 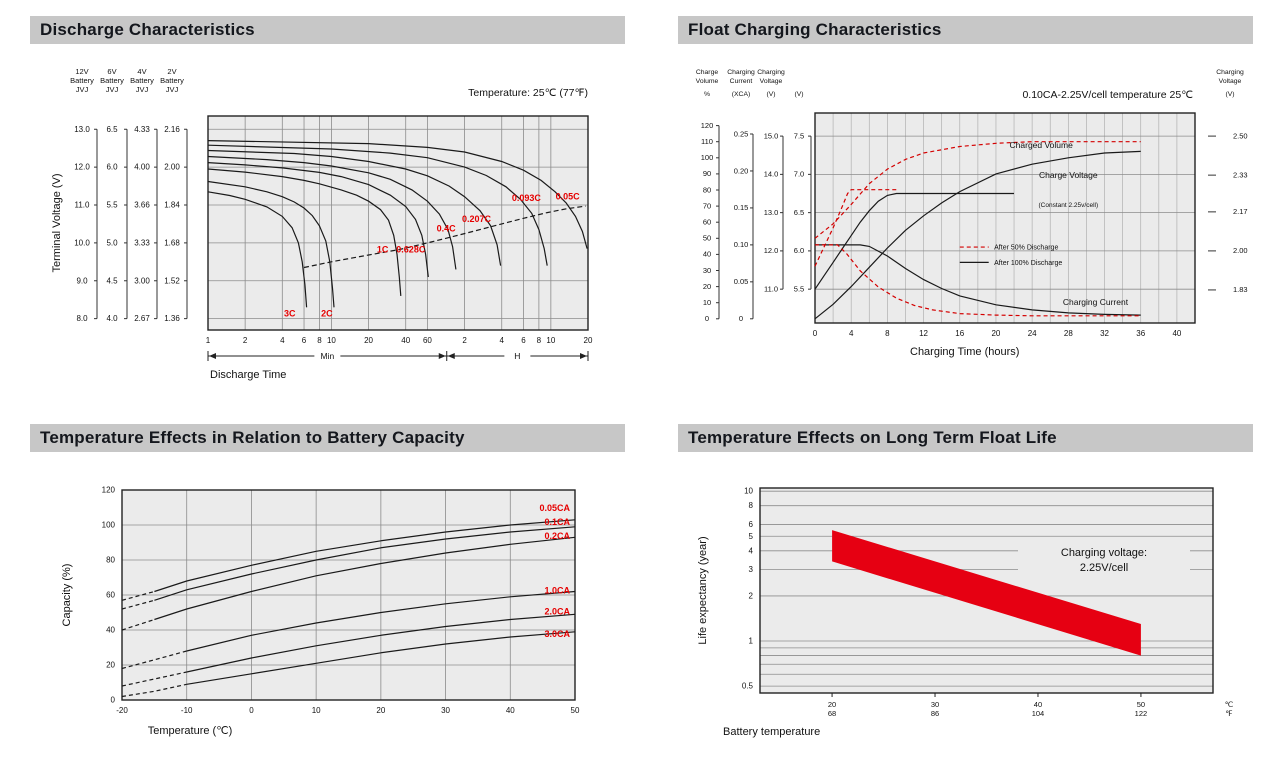 What do you see at coordinates (703, 590) in the screenshot?
I see `y-axis-label: Life expectancy (year)` at bounding box center [703, 590].